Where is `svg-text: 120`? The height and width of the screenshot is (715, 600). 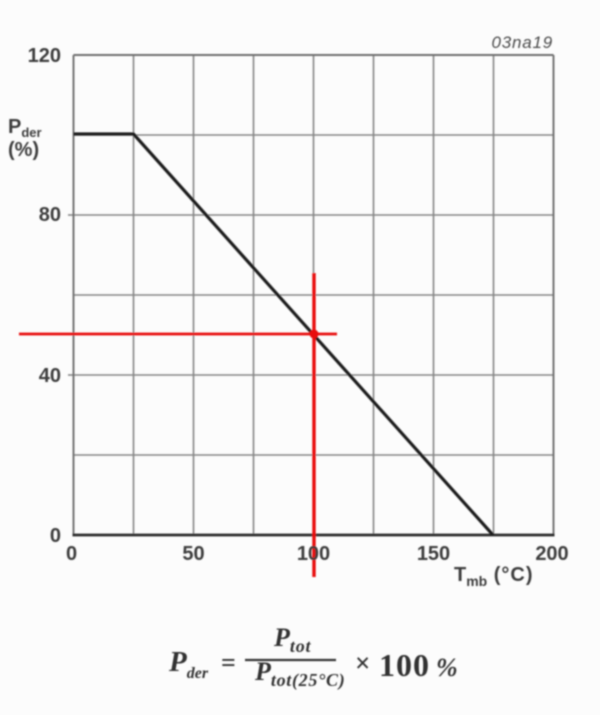 svg-text: 120 is located at coordinates (44, 56).